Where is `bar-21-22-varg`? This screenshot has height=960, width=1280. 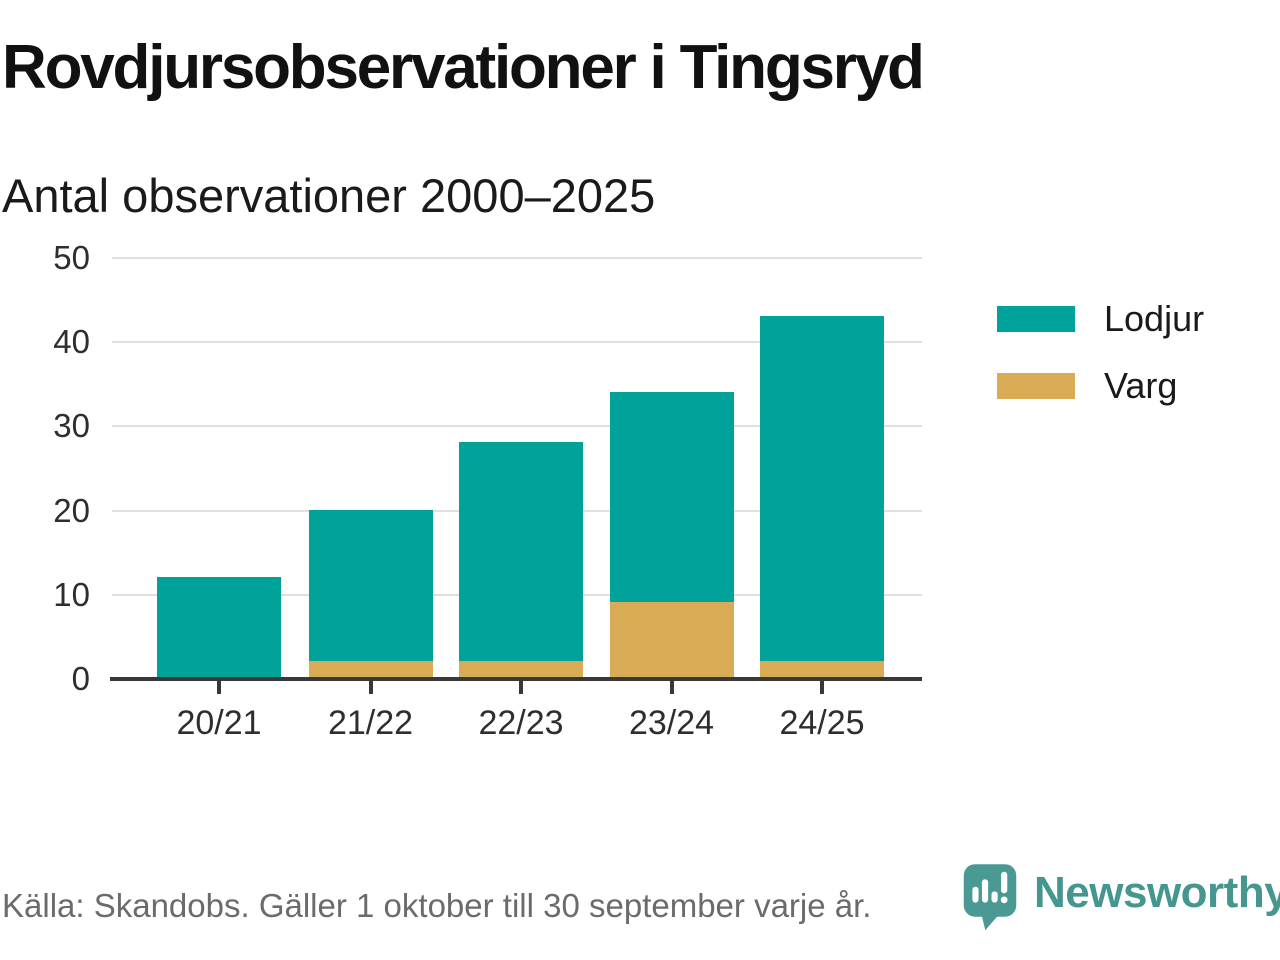
bar-21-22-varg is located at coordinates (370, 669).